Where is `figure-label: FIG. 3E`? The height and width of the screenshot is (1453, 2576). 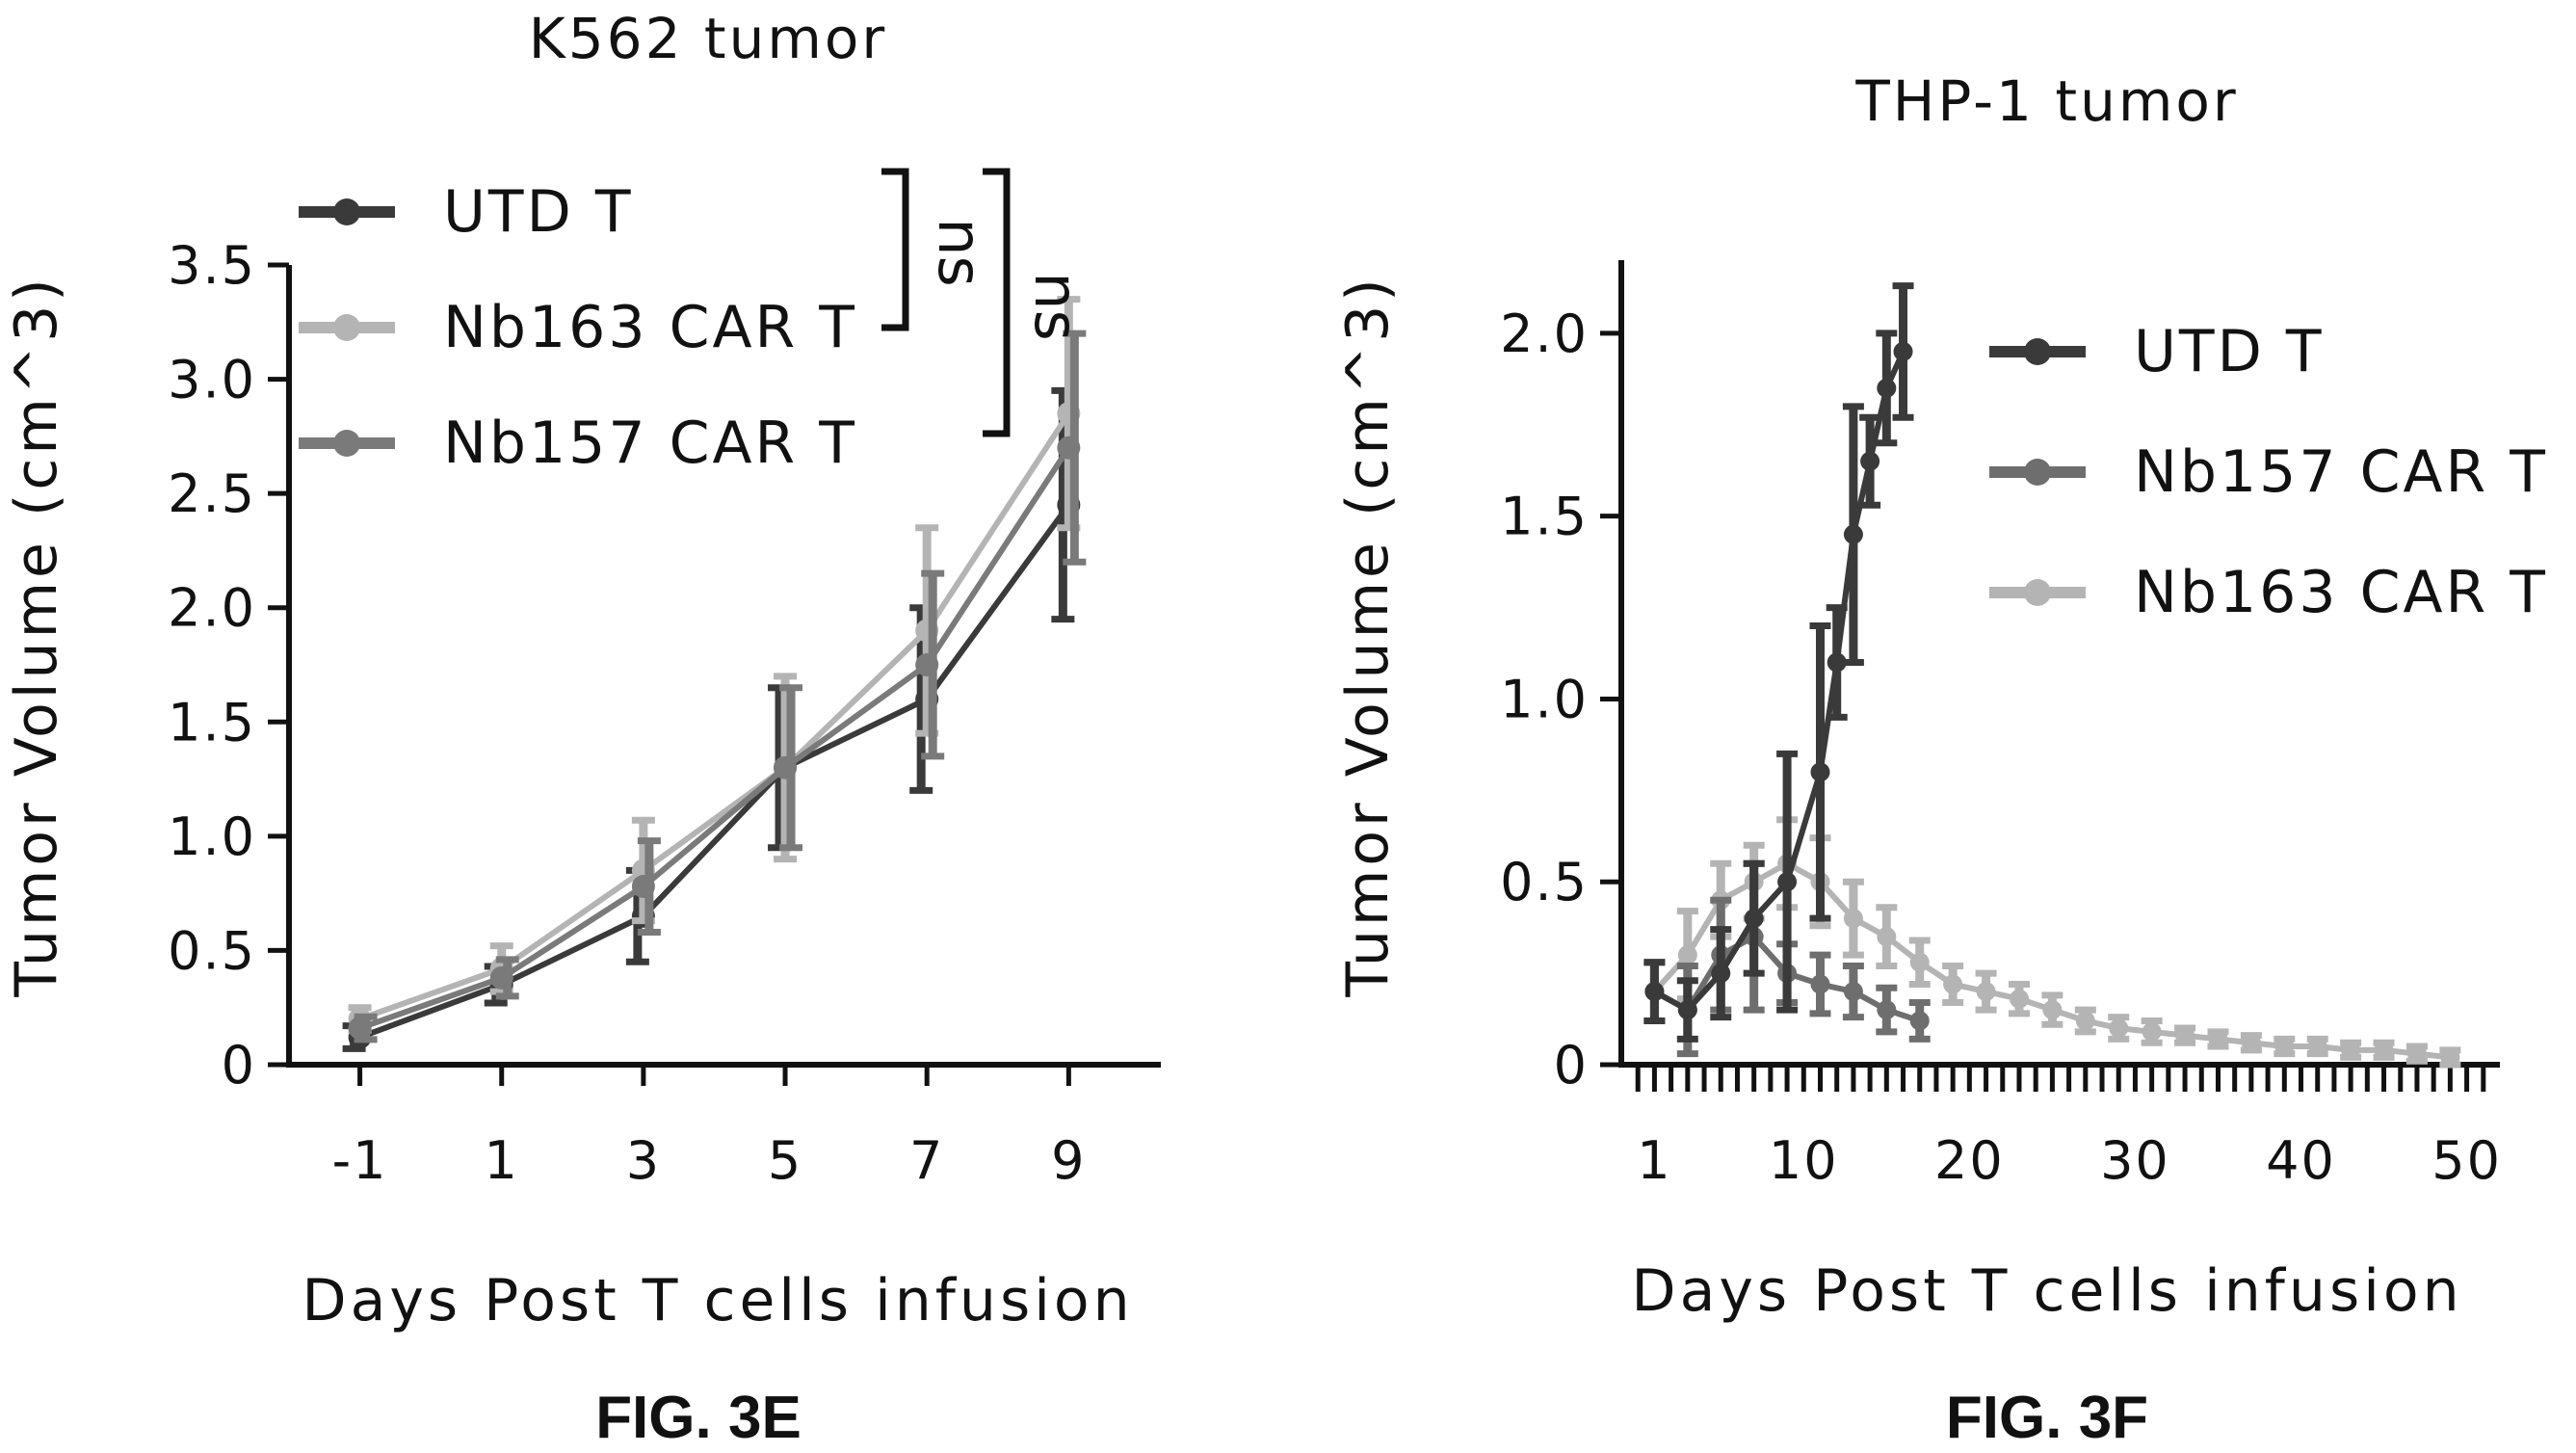 figure-label: FIG. 3E is located at coordinates (698, 1418).